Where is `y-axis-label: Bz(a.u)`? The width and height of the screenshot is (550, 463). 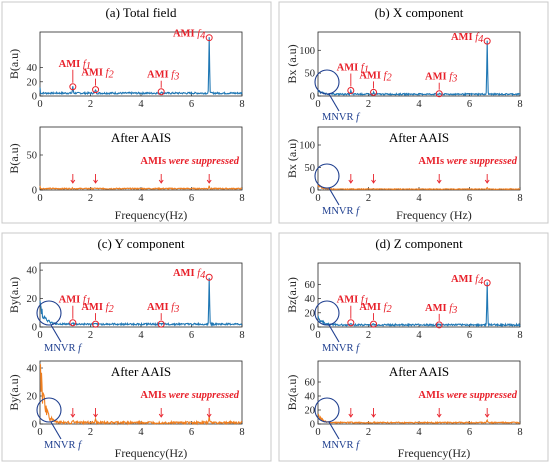
y-axis-label: Bz(a.u) is located at coordinates (292, 393).